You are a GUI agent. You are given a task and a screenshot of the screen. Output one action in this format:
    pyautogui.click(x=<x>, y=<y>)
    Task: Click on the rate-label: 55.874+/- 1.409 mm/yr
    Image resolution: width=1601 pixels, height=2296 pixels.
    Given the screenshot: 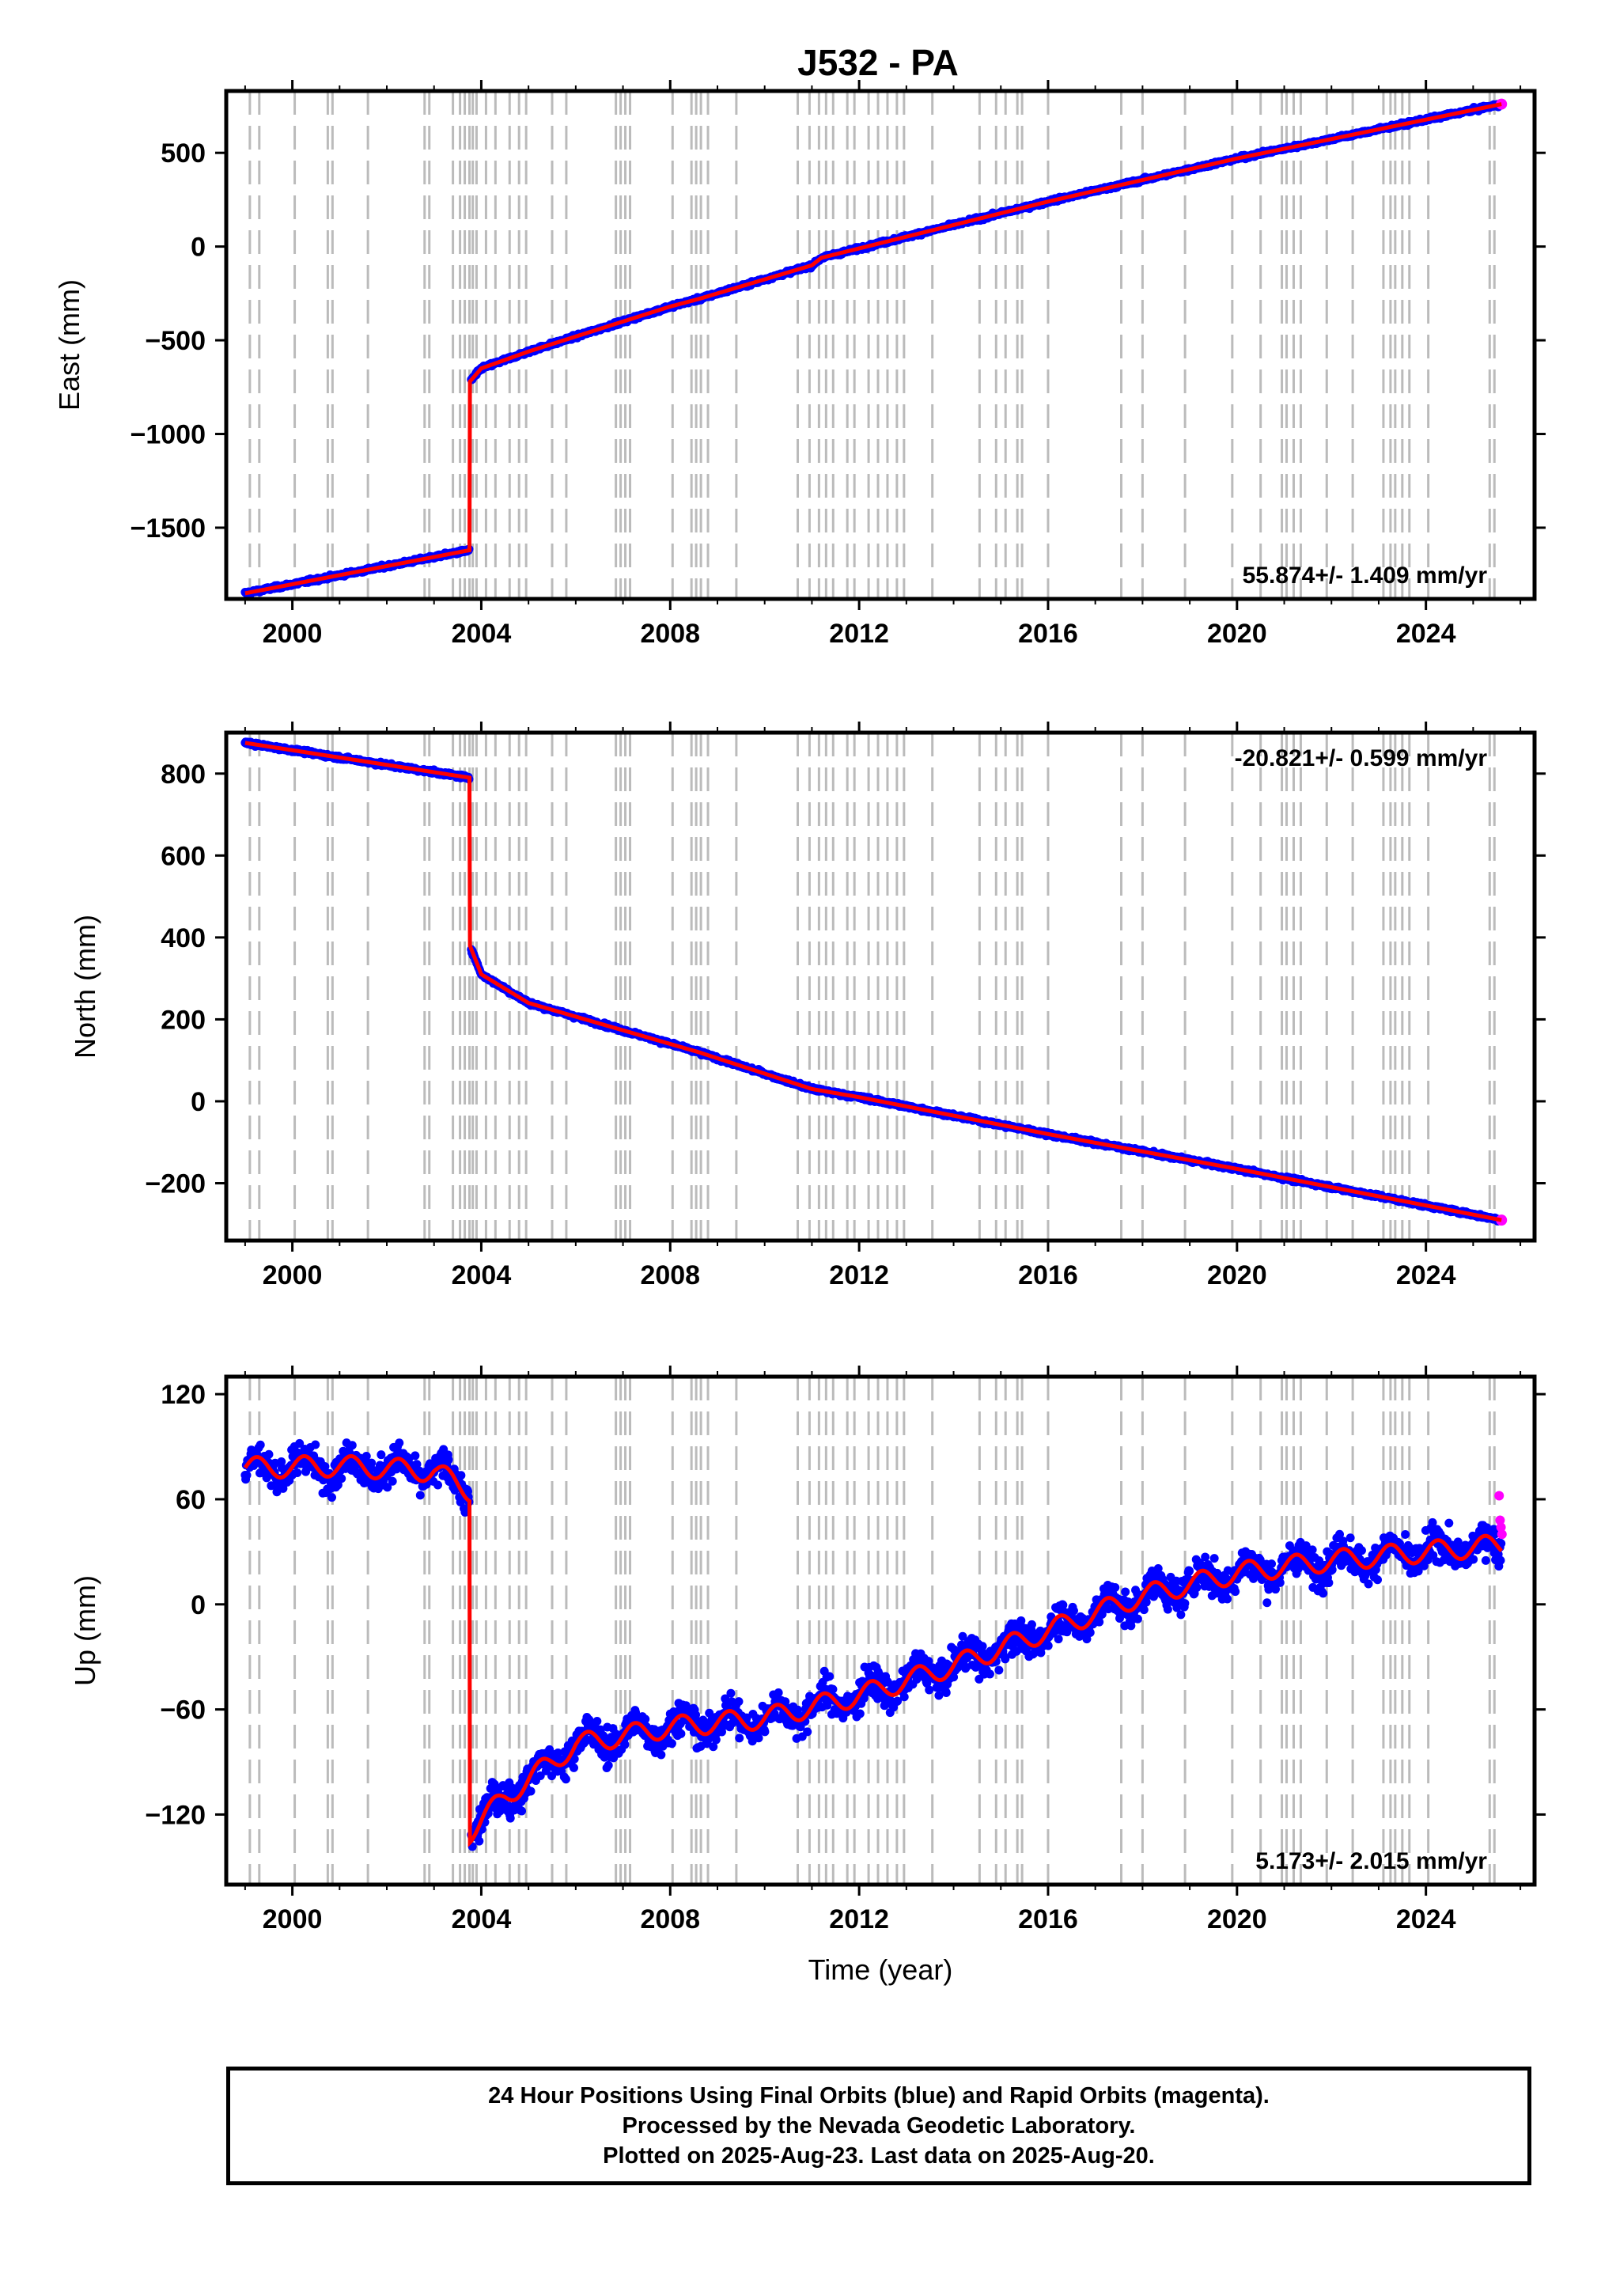 What is the action you would take?
    pyautogui.click(x=1366, y=576)
    